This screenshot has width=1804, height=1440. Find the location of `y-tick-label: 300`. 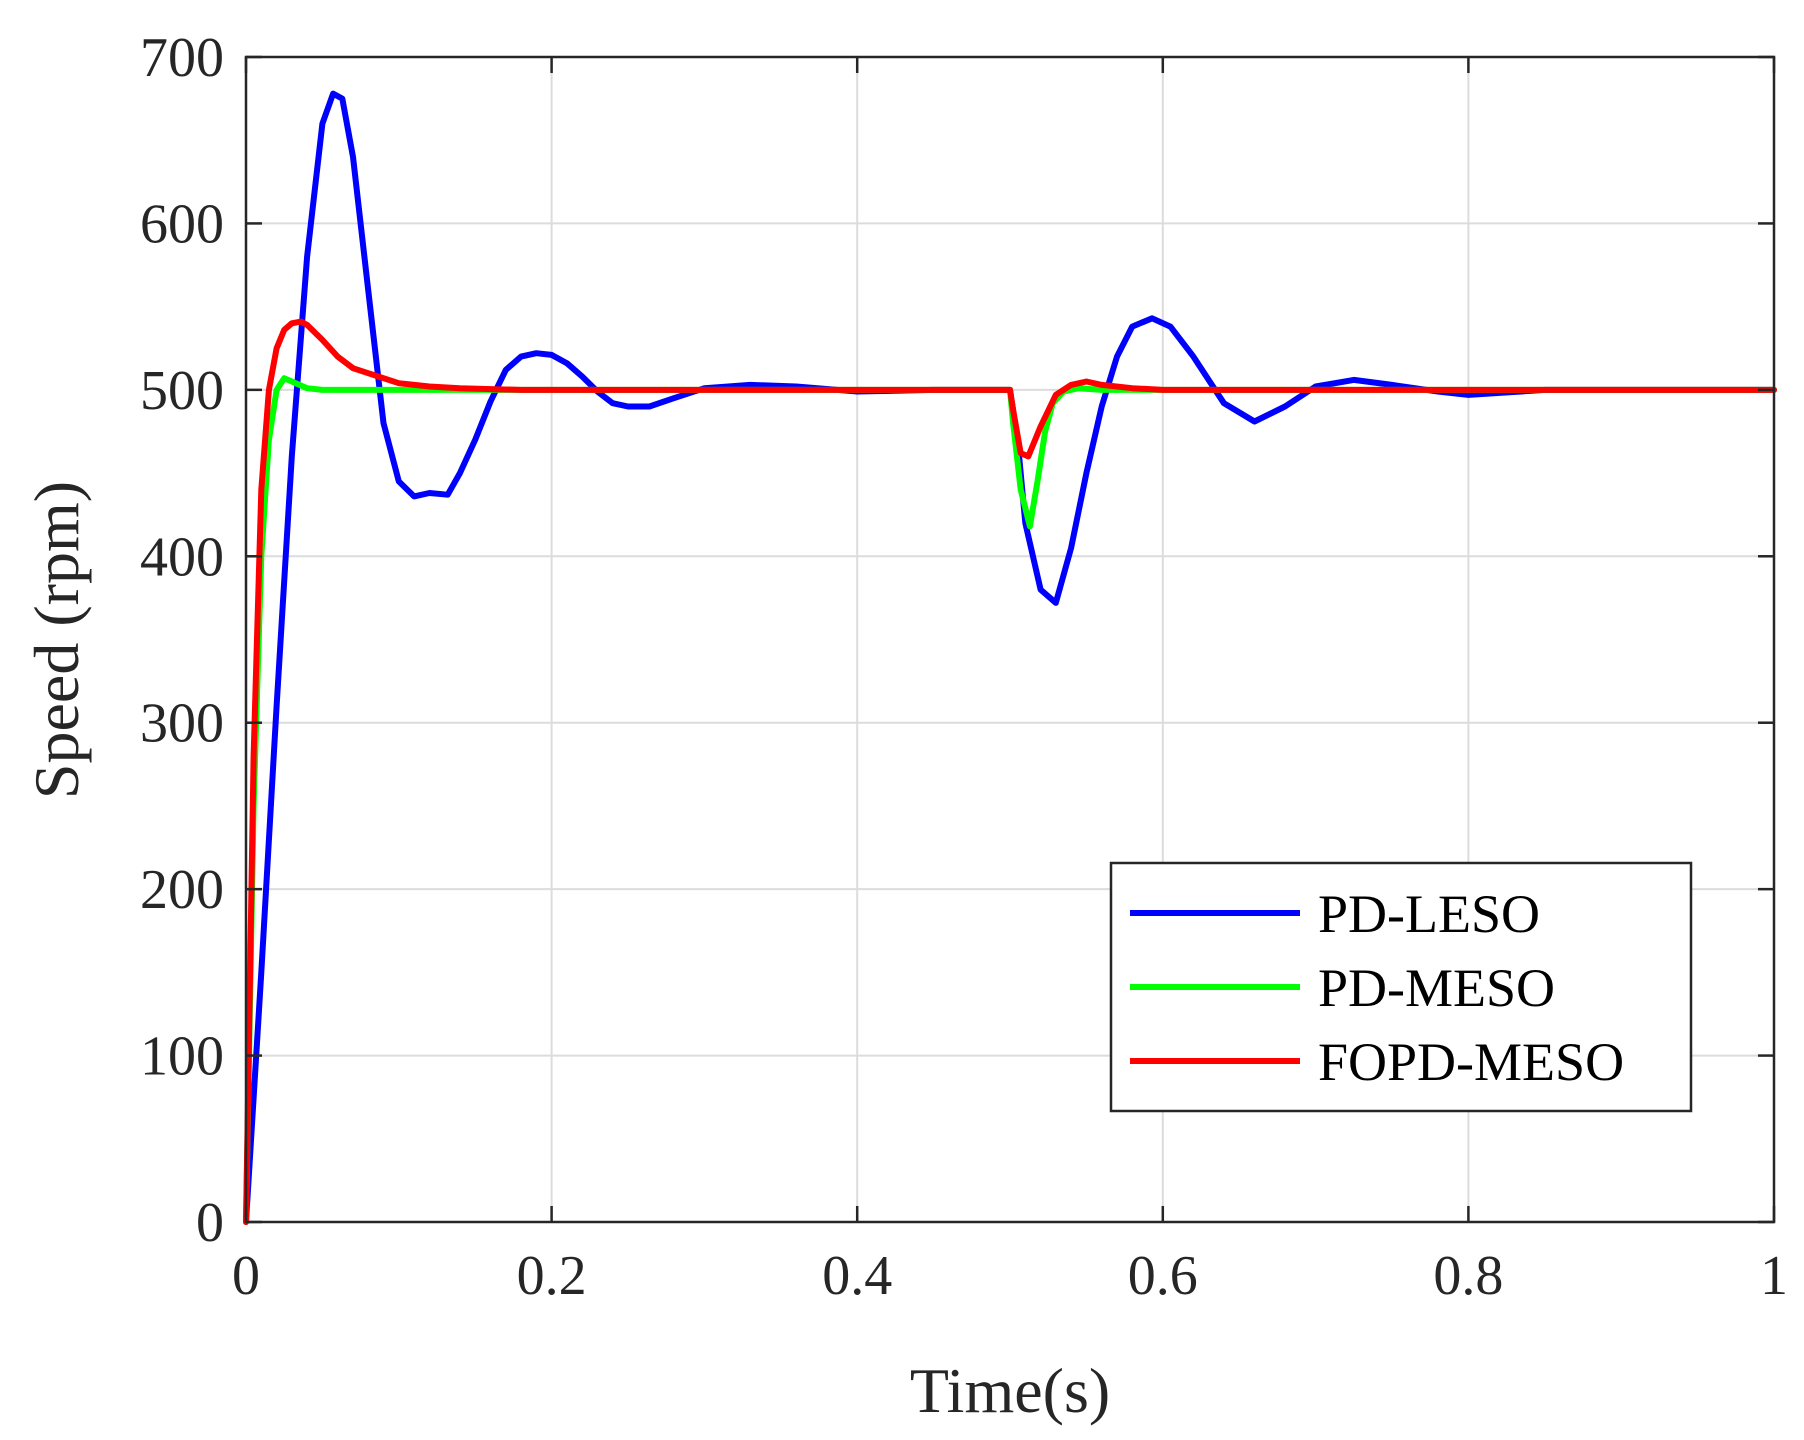

y-tick-label: 300 is located at coordinates (182, 724).